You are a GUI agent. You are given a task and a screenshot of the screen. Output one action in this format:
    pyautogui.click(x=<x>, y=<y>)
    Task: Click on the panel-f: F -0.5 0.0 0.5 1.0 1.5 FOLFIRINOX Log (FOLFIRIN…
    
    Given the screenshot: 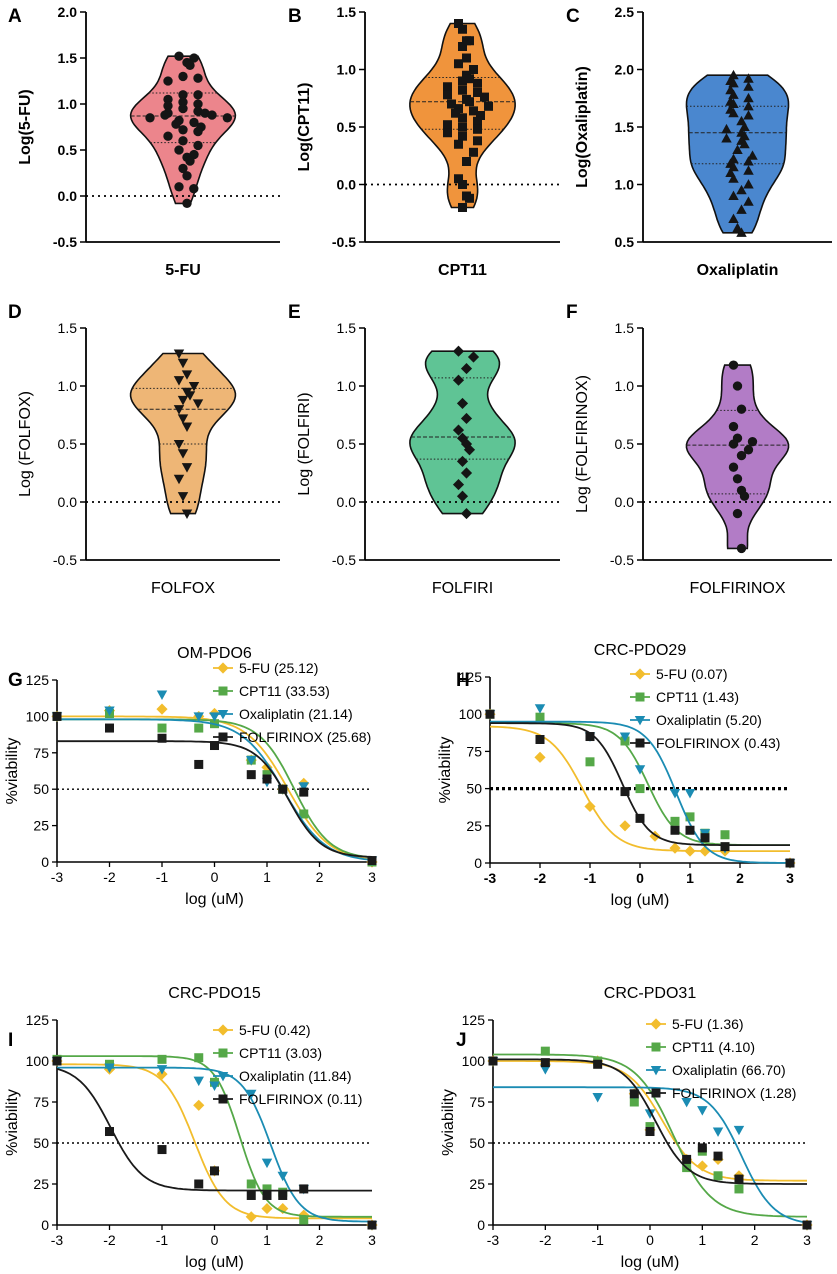 What is the action you would take?
    pyautogui.click(x=699, y=449)
    